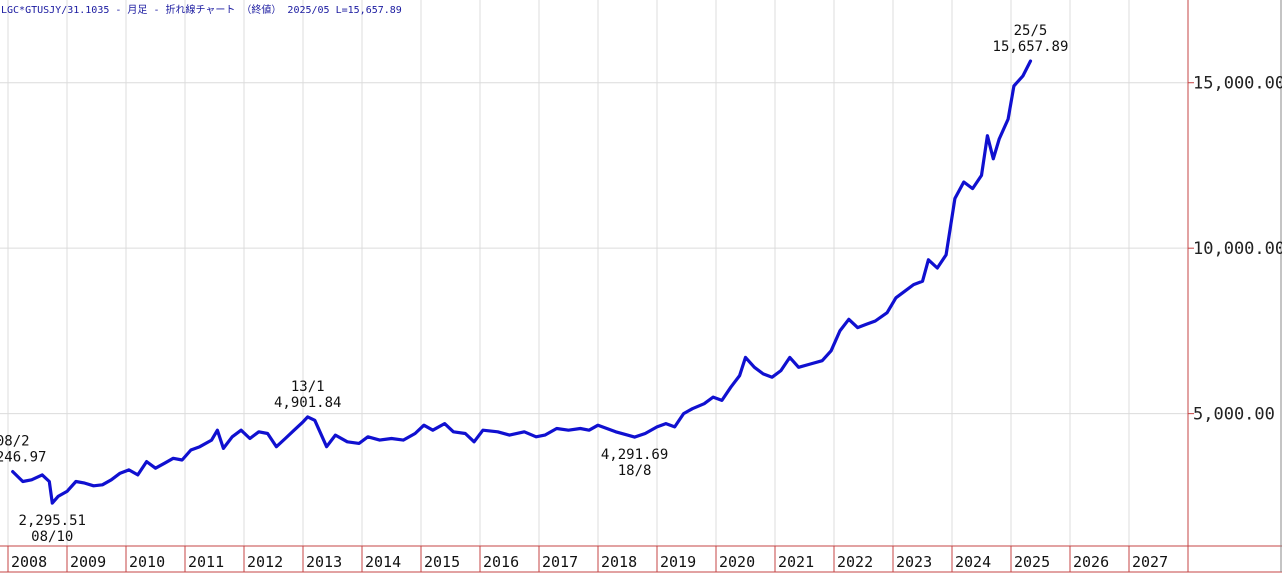 The image size is (1282, 574). I want to click on annotation-label: 4,901.84, so click(307, 403).